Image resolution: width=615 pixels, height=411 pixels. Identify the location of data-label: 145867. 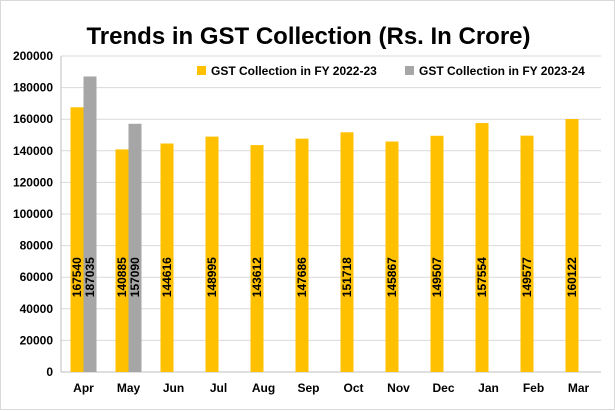
(392, 277).